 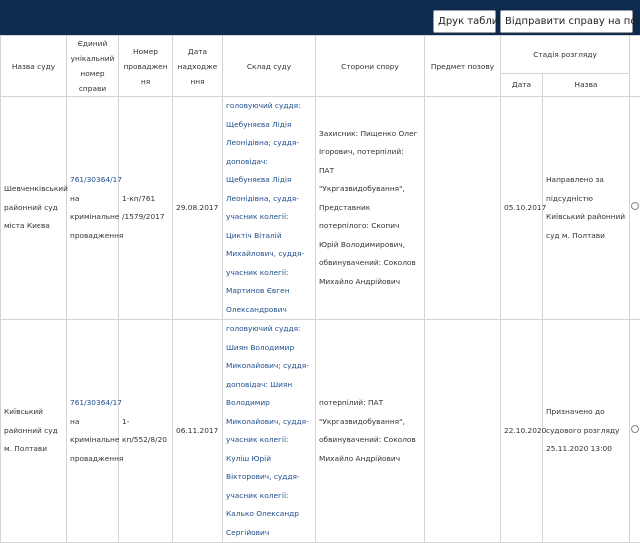 I want to click on header-stage: Стадія розгляду, so click(x=565, y=55).